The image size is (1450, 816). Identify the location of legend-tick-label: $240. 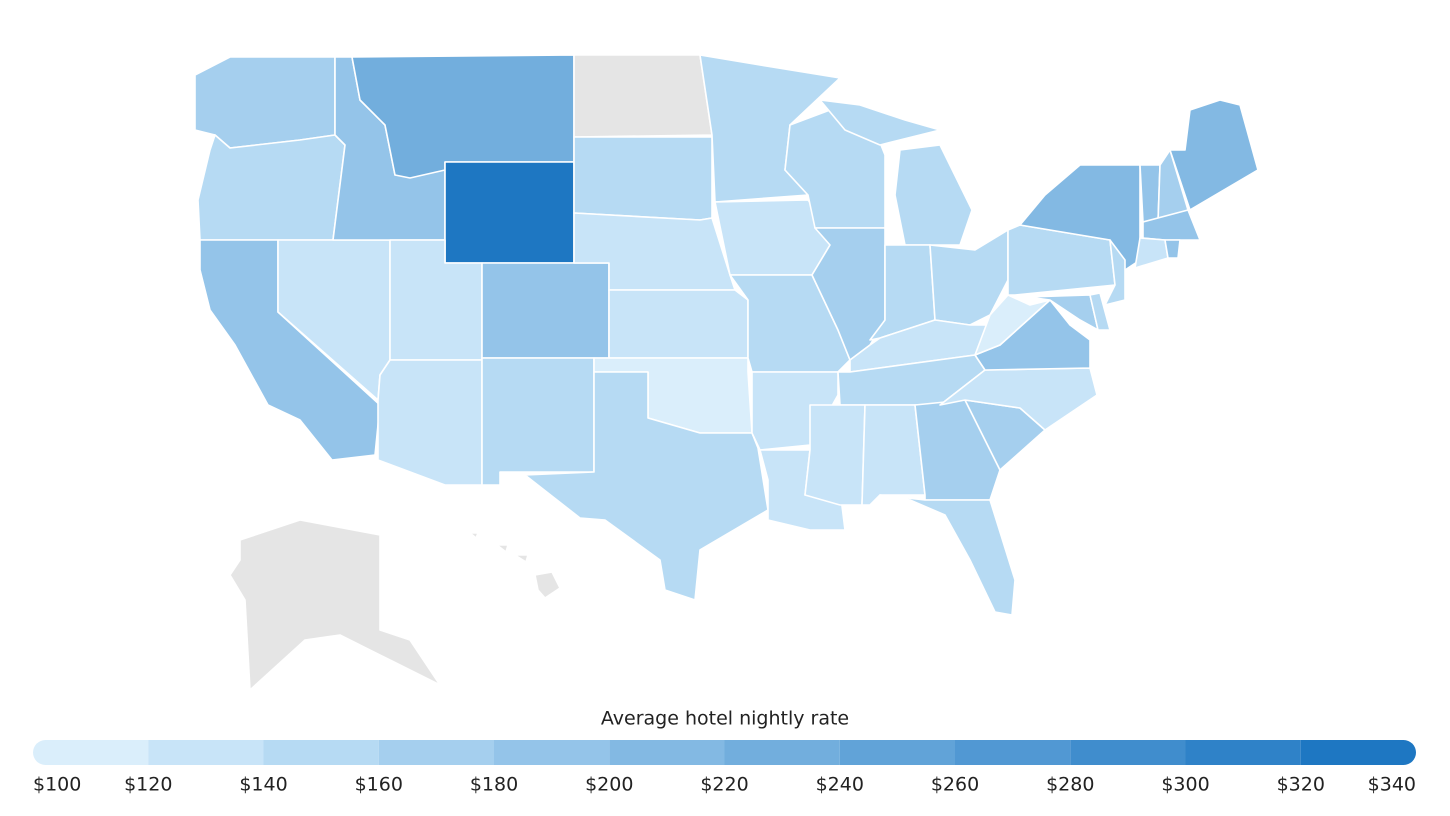
(840, 785).